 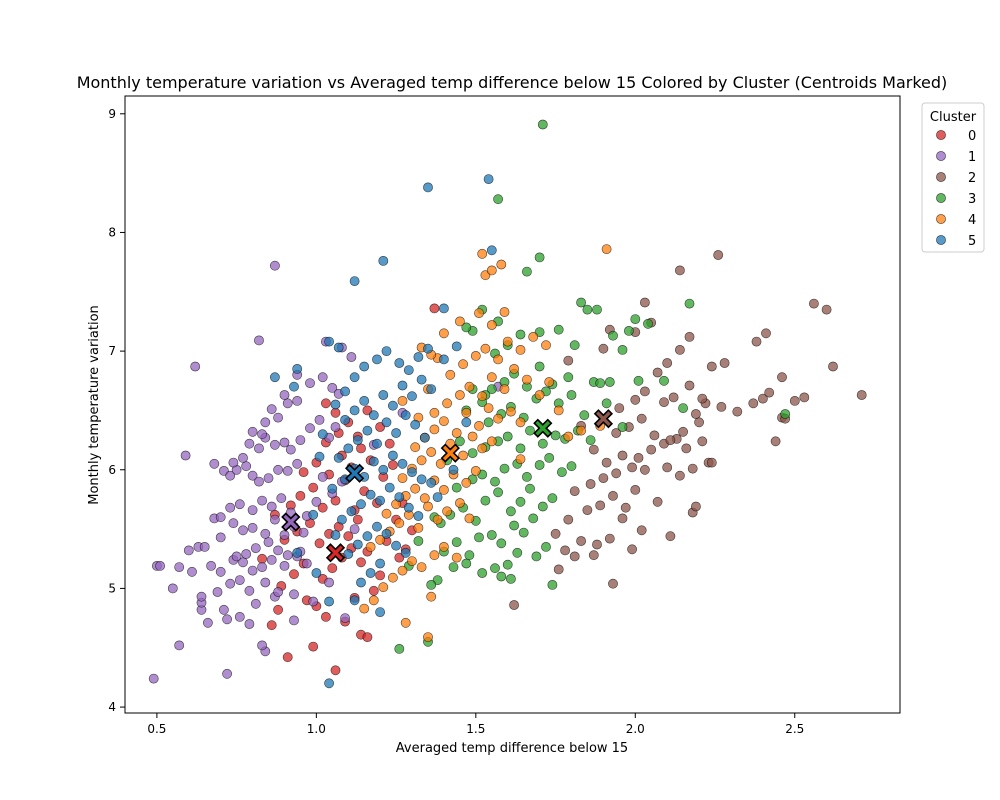 I want to click on legend-label: 1, so click(x=972, y=157).